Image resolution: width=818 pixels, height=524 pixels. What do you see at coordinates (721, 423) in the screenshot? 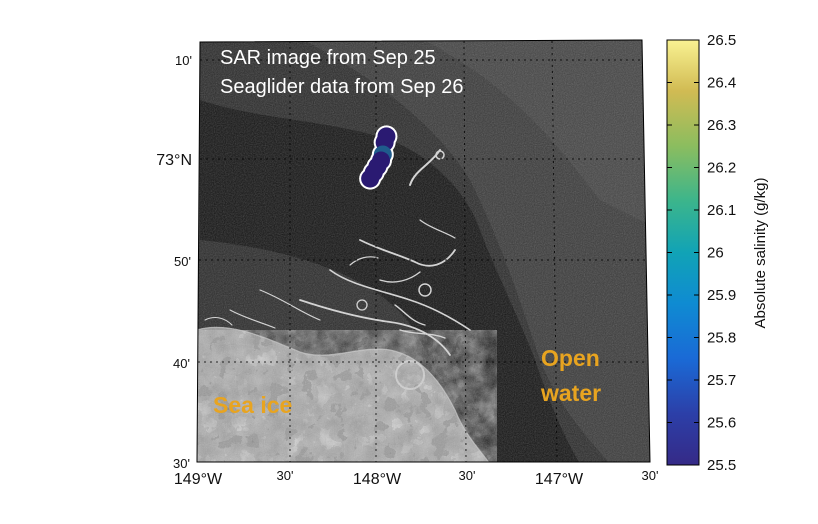
I see `colorbar-tick-label: 25.6` at bounding box center [721, 423].